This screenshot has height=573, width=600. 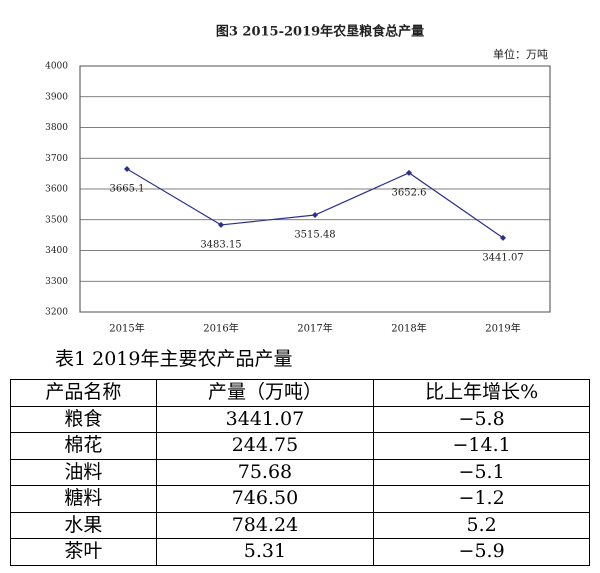 I want to click on table-cell: −5.1, so click(x=481, y=472).